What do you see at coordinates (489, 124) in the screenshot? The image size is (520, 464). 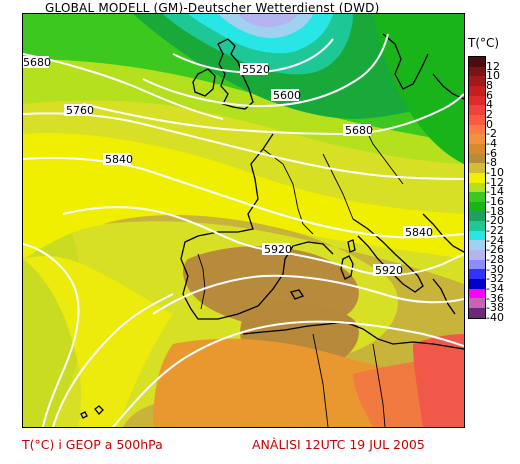 I see `legend-label: 0` at bounding box center [489, 124].